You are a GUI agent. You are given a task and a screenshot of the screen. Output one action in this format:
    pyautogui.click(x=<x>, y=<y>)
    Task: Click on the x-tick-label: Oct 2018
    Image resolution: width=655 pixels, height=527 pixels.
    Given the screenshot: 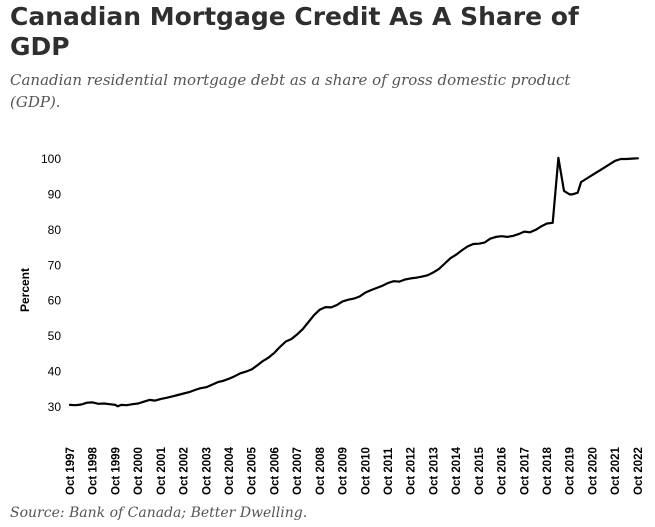 What is the action you would take?
    pyautogui.click(x=548, y=470)
    